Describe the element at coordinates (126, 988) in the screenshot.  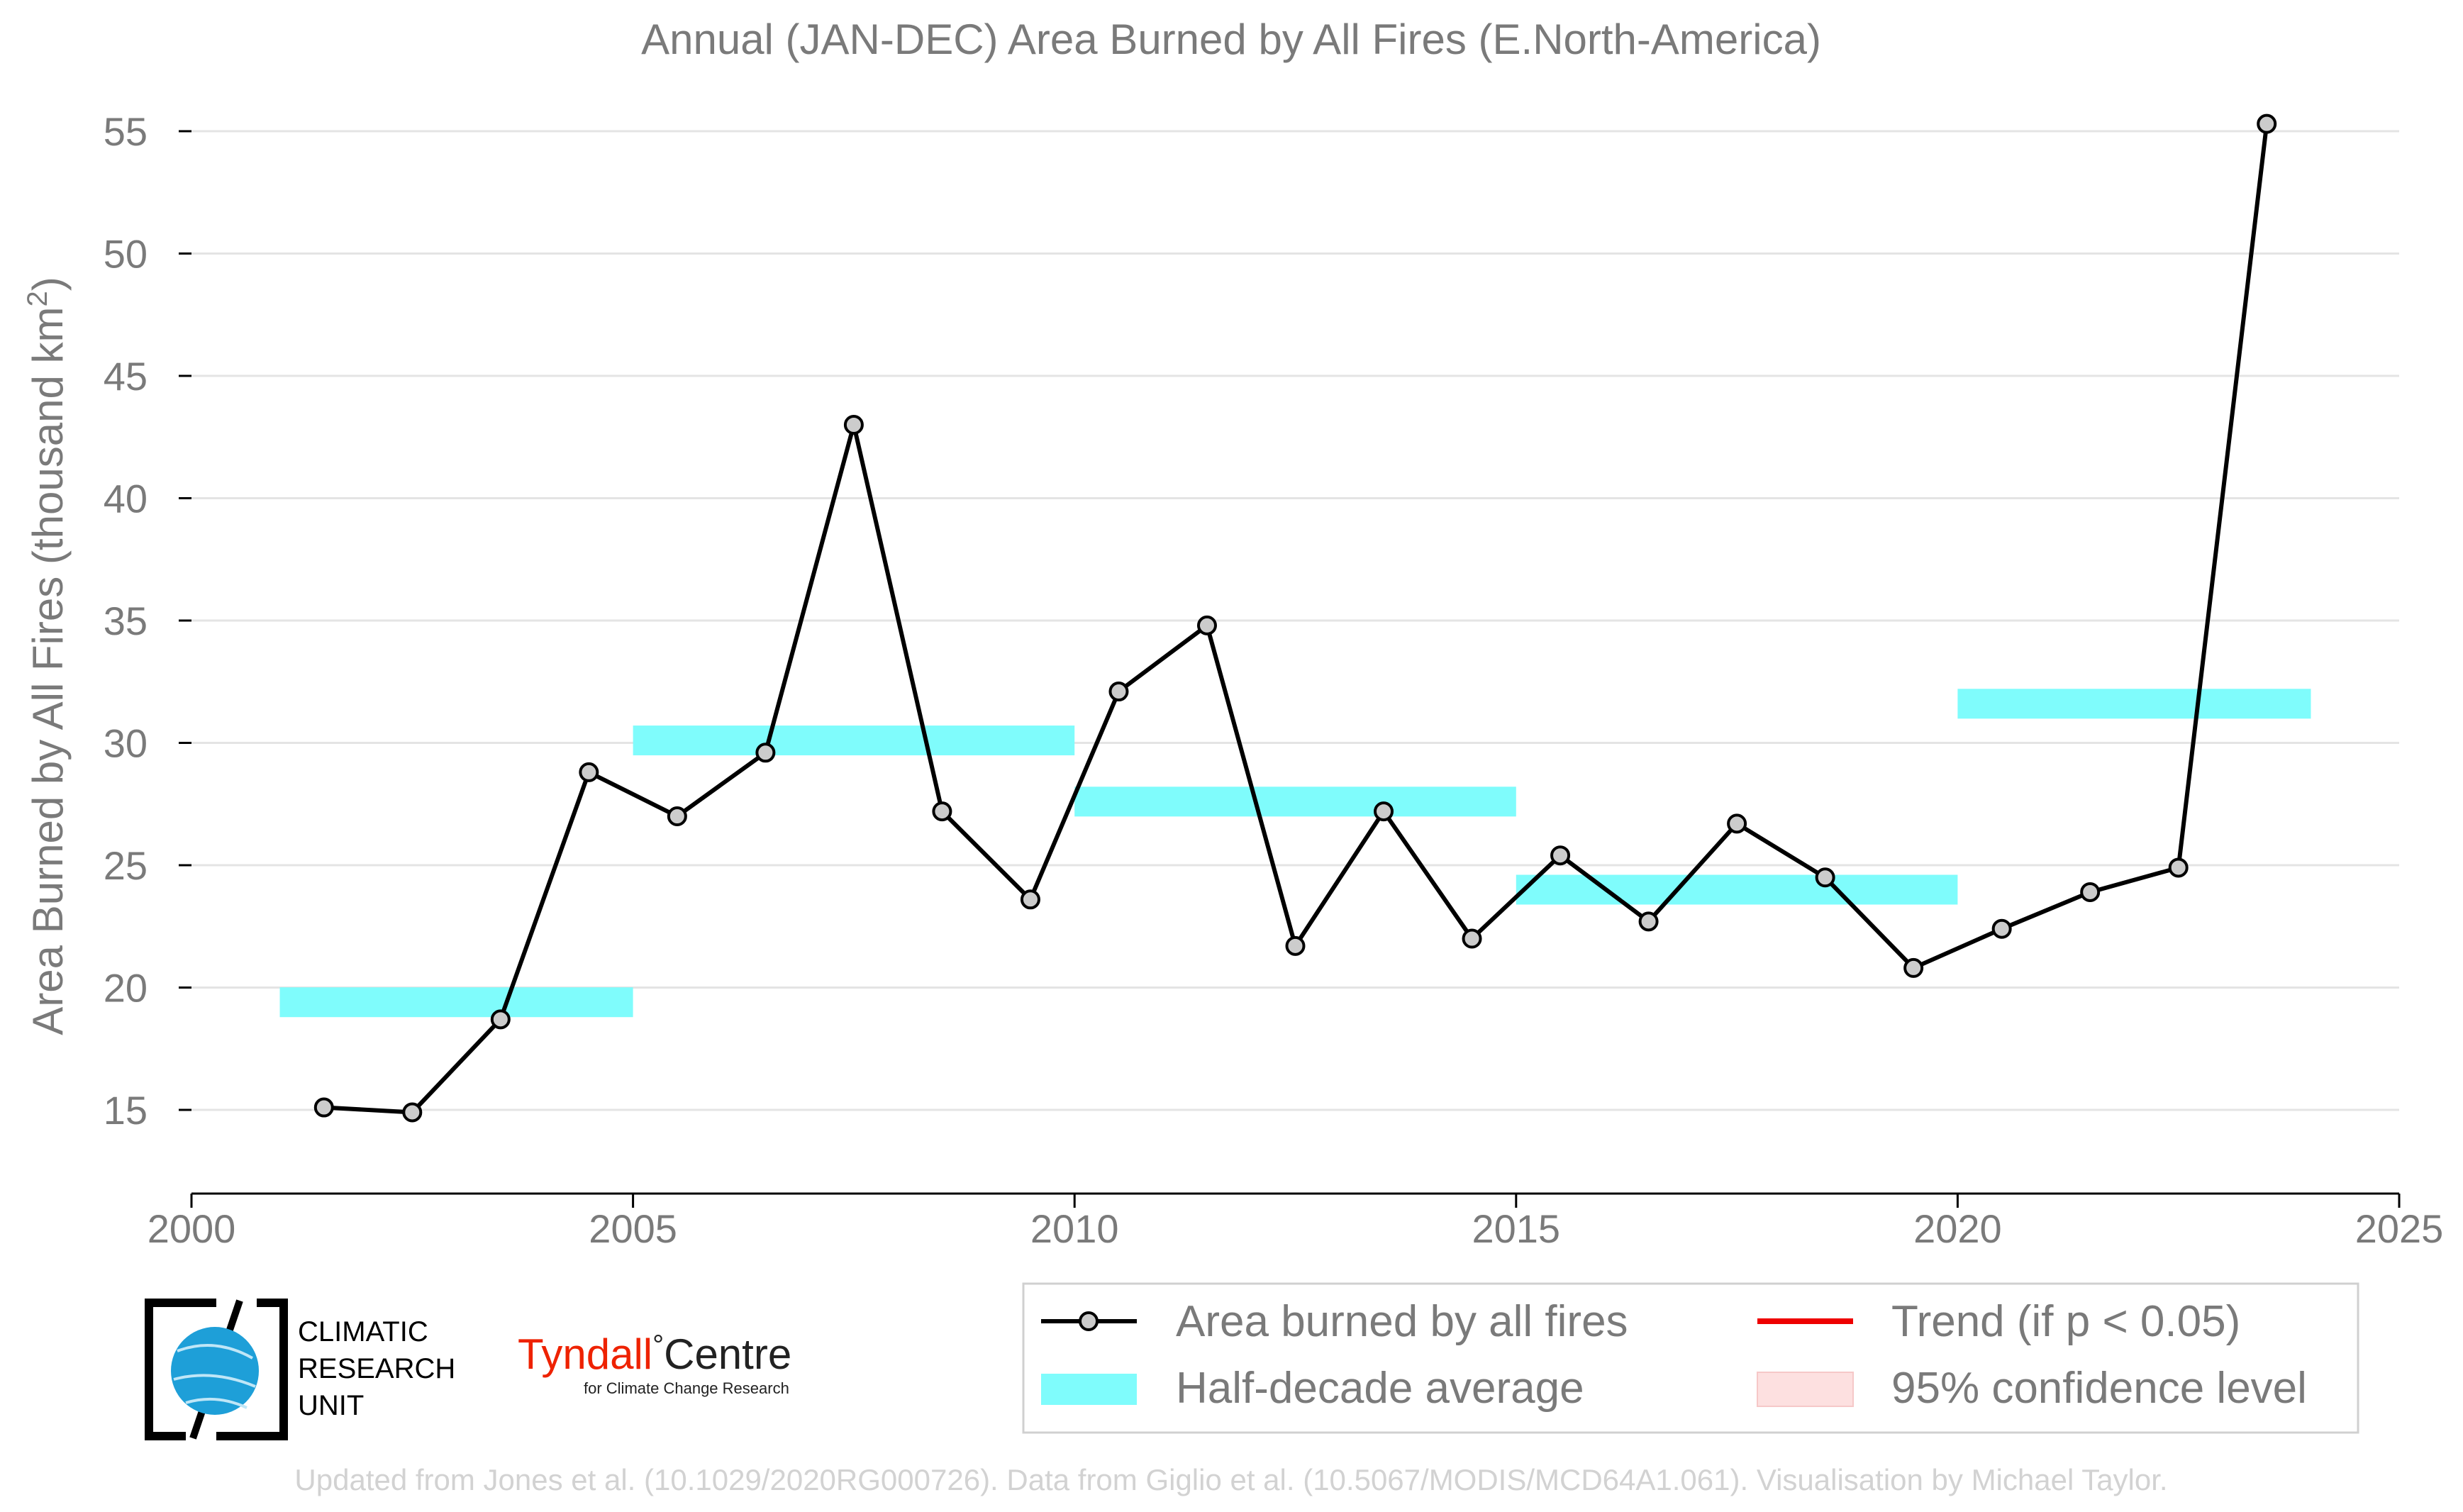
I see `y-tick-label: 20` at that location.